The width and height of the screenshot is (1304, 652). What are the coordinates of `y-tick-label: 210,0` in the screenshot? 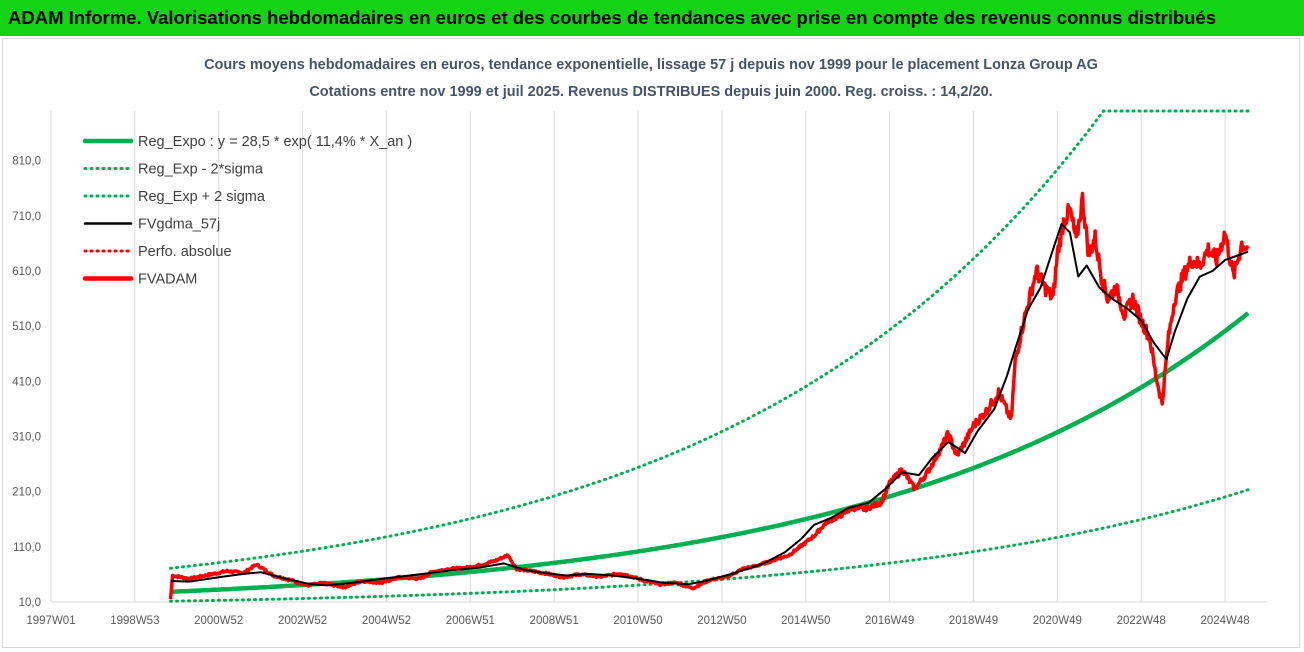 It's located at (26, 493).